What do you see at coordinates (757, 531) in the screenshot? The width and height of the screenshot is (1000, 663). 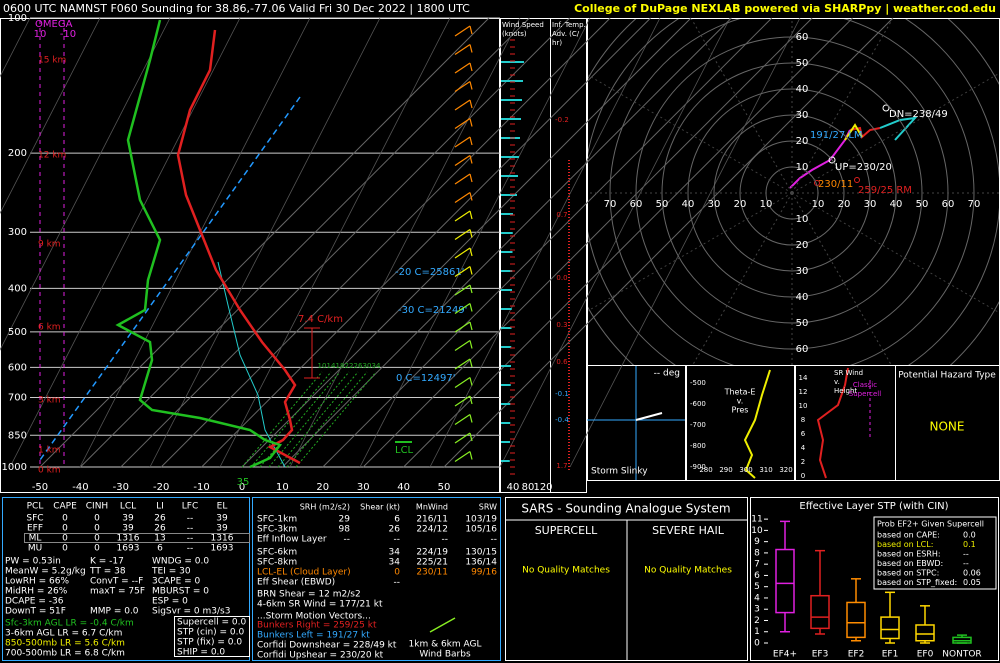 I see `stp-y-label: 10` at bounding box center [757, 531].